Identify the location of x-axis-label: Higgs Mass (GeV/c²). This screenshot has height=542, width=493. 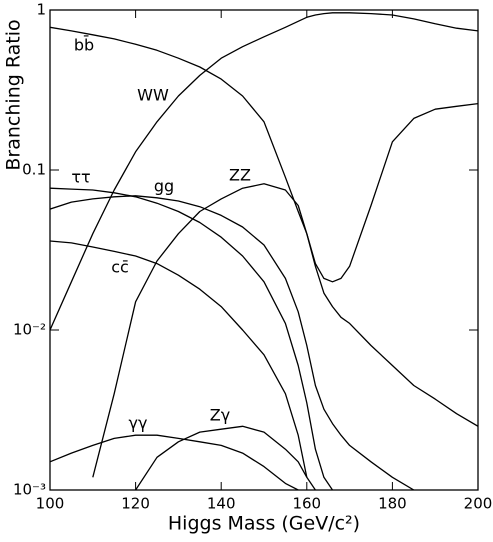
(264, 524).